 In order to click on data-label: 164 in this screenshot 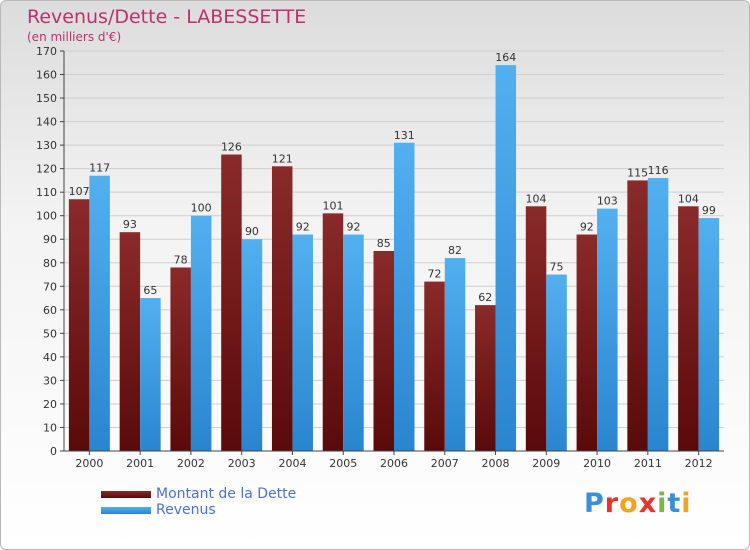, I will do `click(505, 57)`.